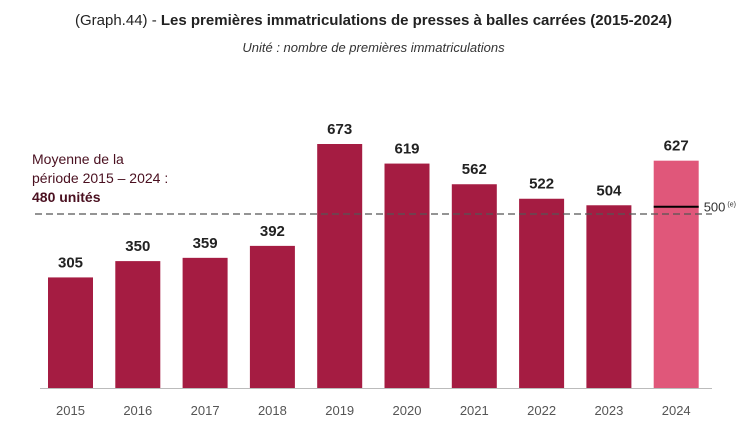 The image size is (747, 430). I want to click on average-note-value: 480 unités, so click(66, 197).